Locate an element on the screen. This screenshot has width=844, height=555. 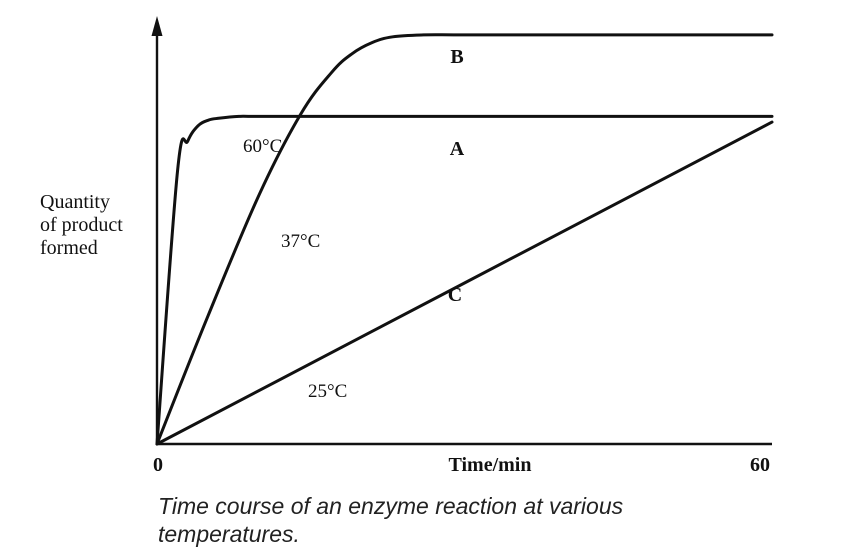
series-name-c: C is located at coordinates (455, 295).